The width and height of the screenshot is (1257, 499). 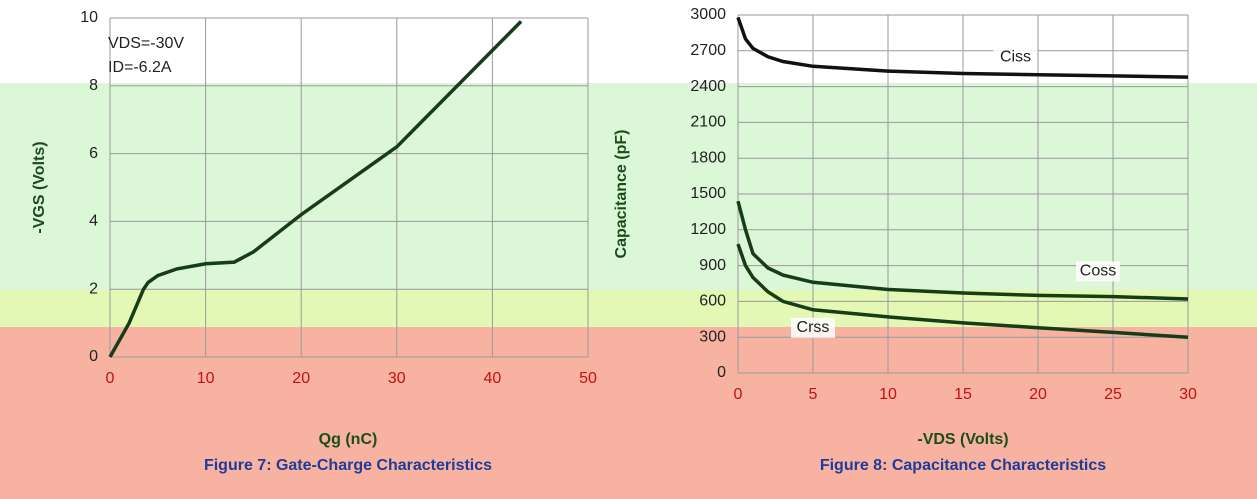 What do you see at coordinates (1113, 394) in the screenshot?
I see `x-tick-label: 25` at bounding box center [1113, 394].